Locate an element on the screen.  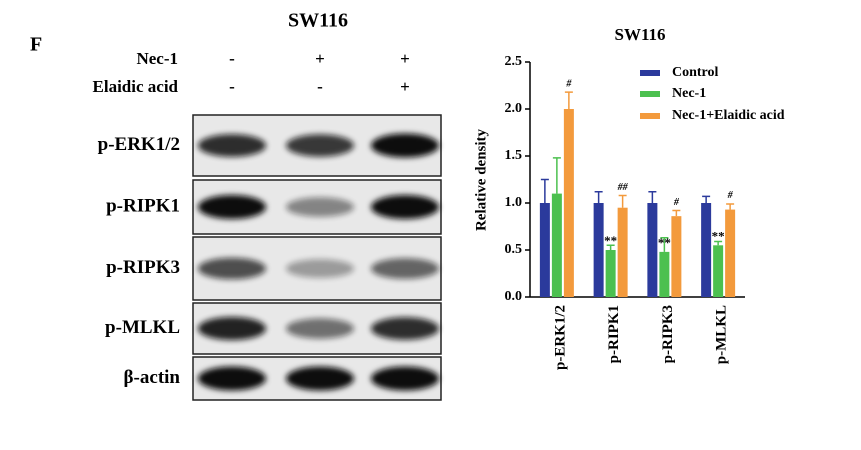
y-tick-label: 1.5 is located at coordinates (514, 155).